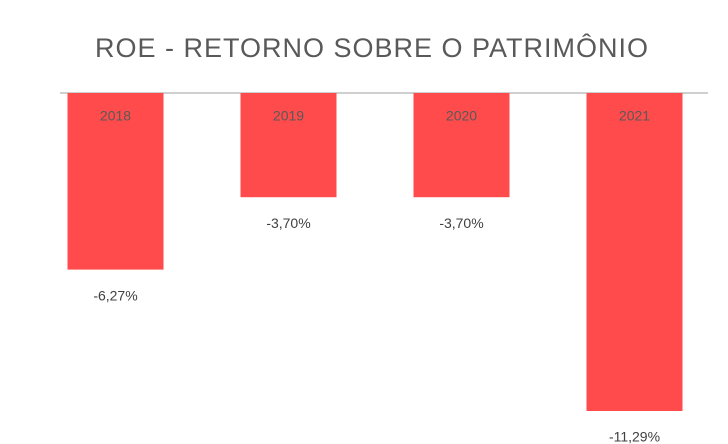  Describe the element at coordinates (288, 116) in the screenshot. I see `category-label: 2019` at that location.